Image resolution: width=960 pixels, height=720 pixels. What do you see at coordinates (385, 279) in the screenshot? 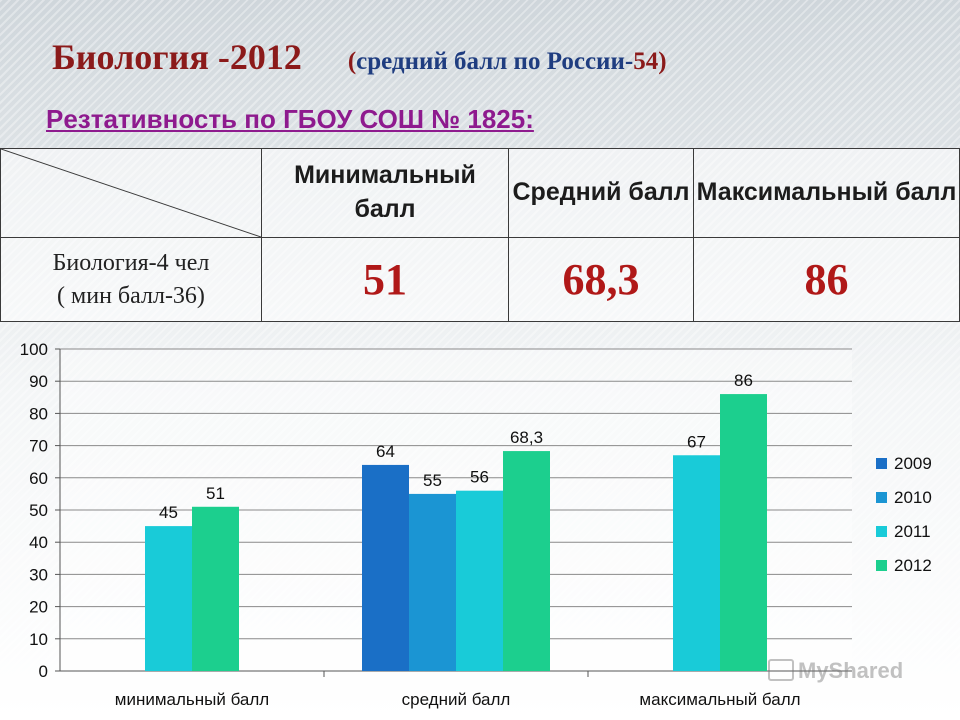
I see `value-min: 51` at bounding box center [385, 279].